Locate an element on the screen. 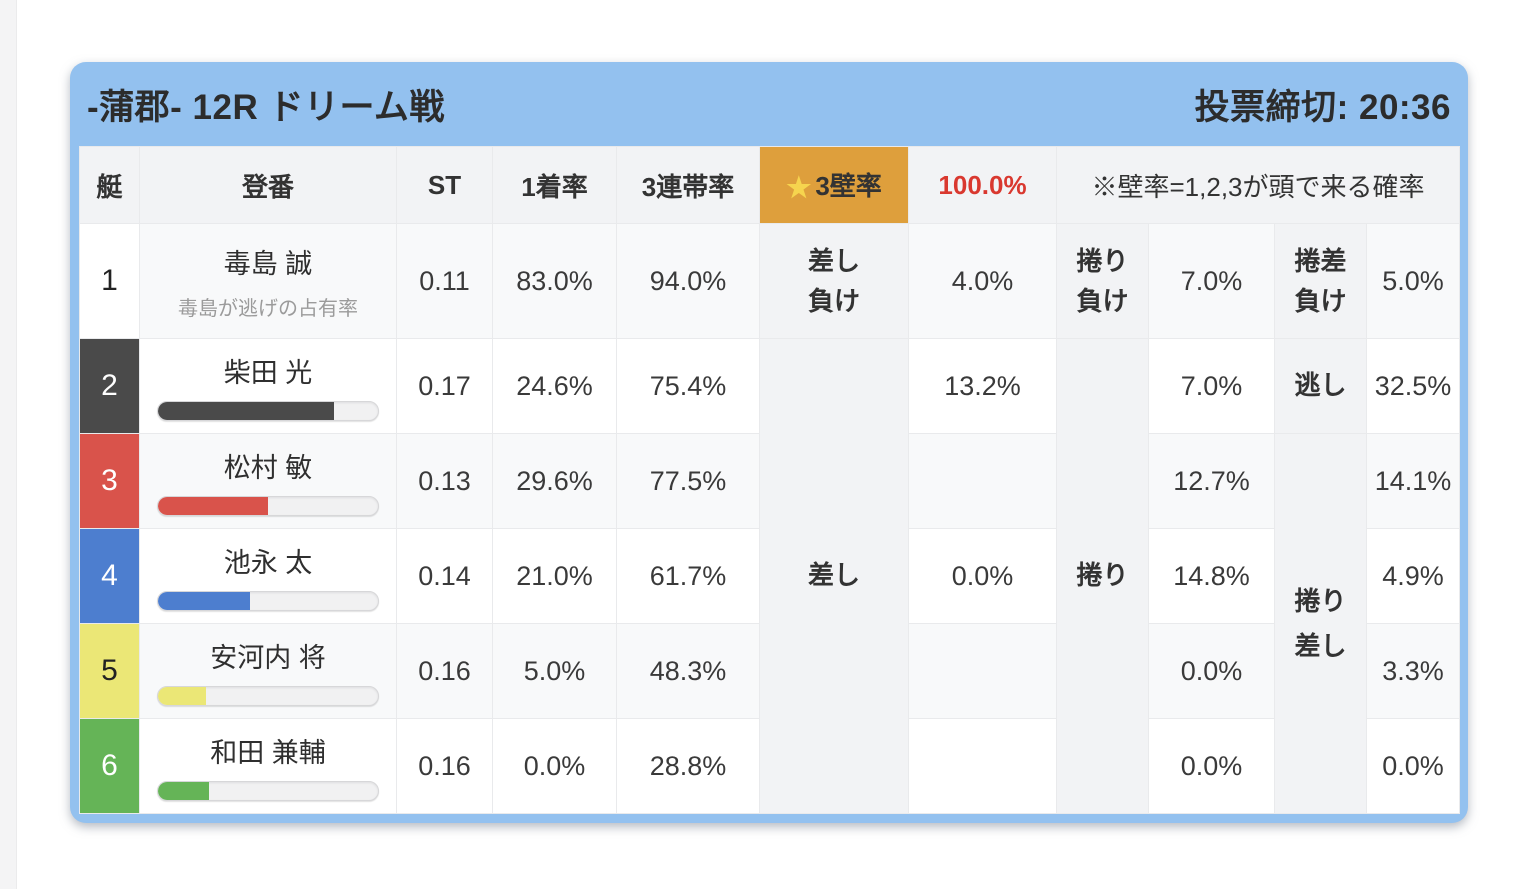 This screenshot has width=1537, height=889. racer-cell: 和田 兼輔 is located at coordinates (268, 766).